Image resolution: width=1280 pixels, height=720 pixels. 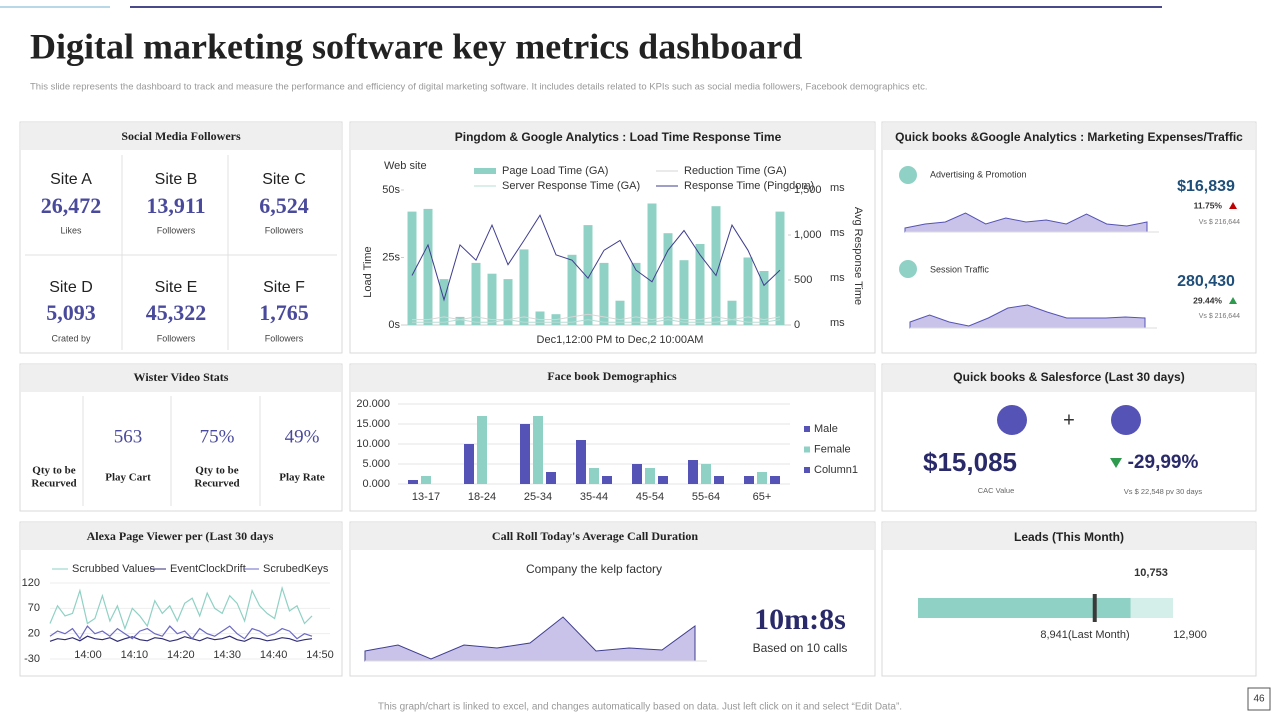 I want to click on kpi-change: 11.75%, so click(x=1208, y=205).